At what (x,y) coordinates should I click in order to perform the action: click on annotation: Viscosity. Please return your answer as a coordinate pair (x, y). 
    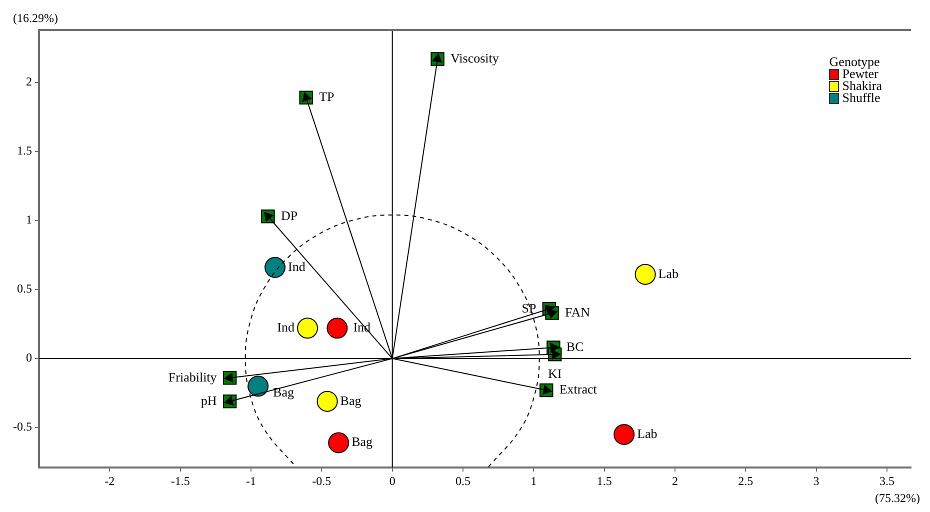
    Looking at the image, I should click on (475, 58).